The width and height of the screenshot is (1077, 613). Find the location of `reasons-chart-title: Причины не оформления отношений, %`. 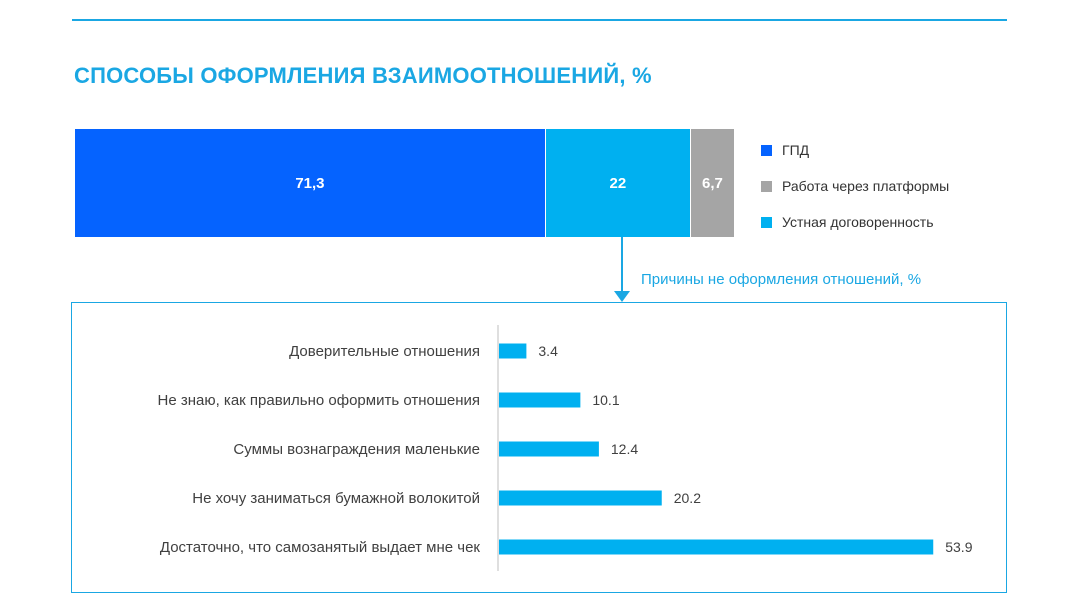

reasons-chart-title: Причины не оформления отношений, % is located at coordinates (781, 279).